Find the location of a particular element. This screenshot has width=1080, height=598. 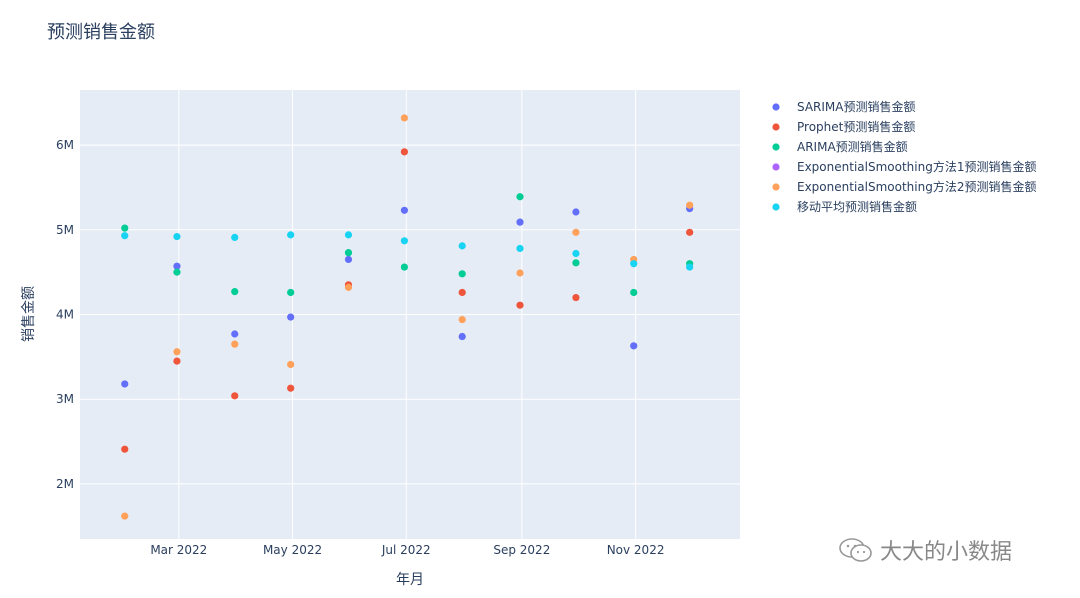

x-tick-label: Jul 2022 is located at coordinates (406, 550).